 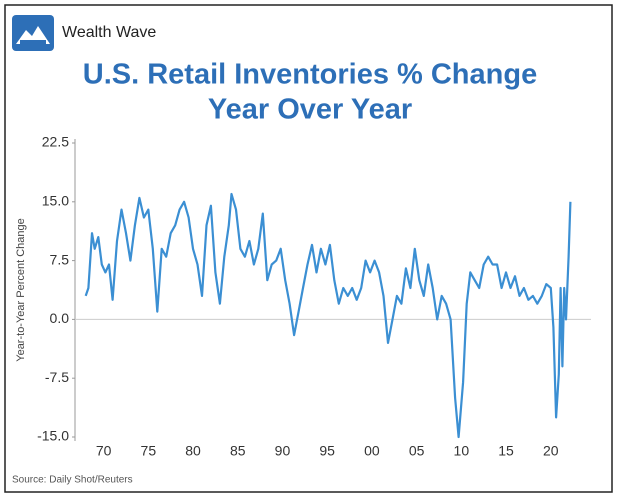 What do you see at coordinates (238, 451) in the screenshot?
I see `x-tick-label: 85` at bounding box center [238, 451].